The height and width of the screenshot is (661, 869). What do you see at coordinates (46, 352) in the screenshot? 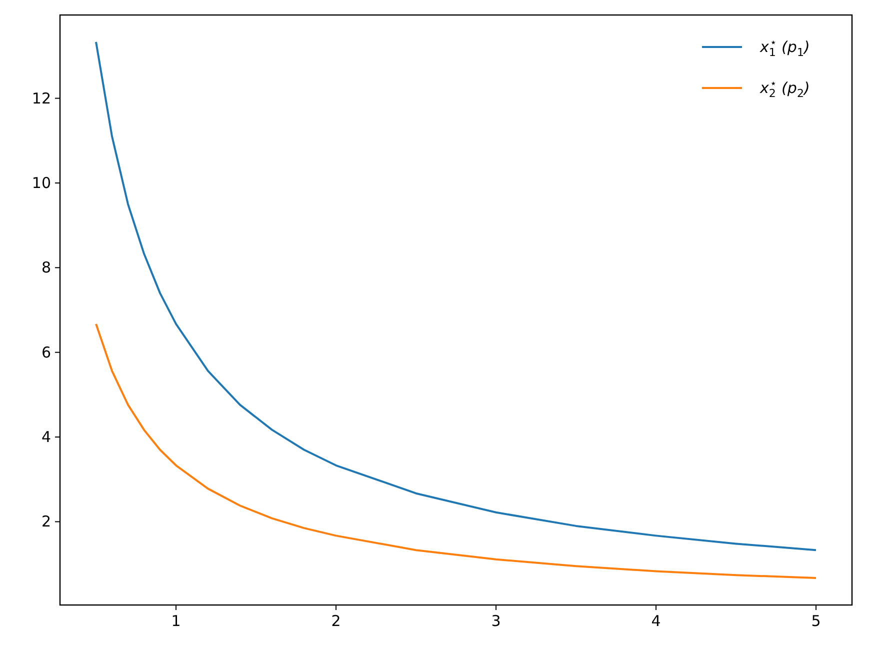
I see `y-tick-label: 6` at bounding box center [46, 352].